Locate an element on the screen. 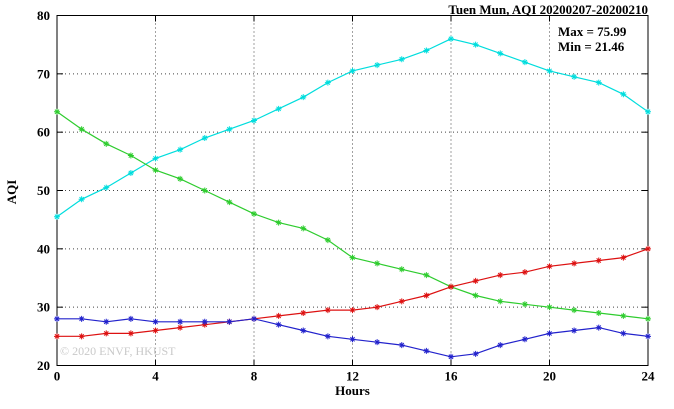  svg-text: 0 is located at coordinates (57, 376).